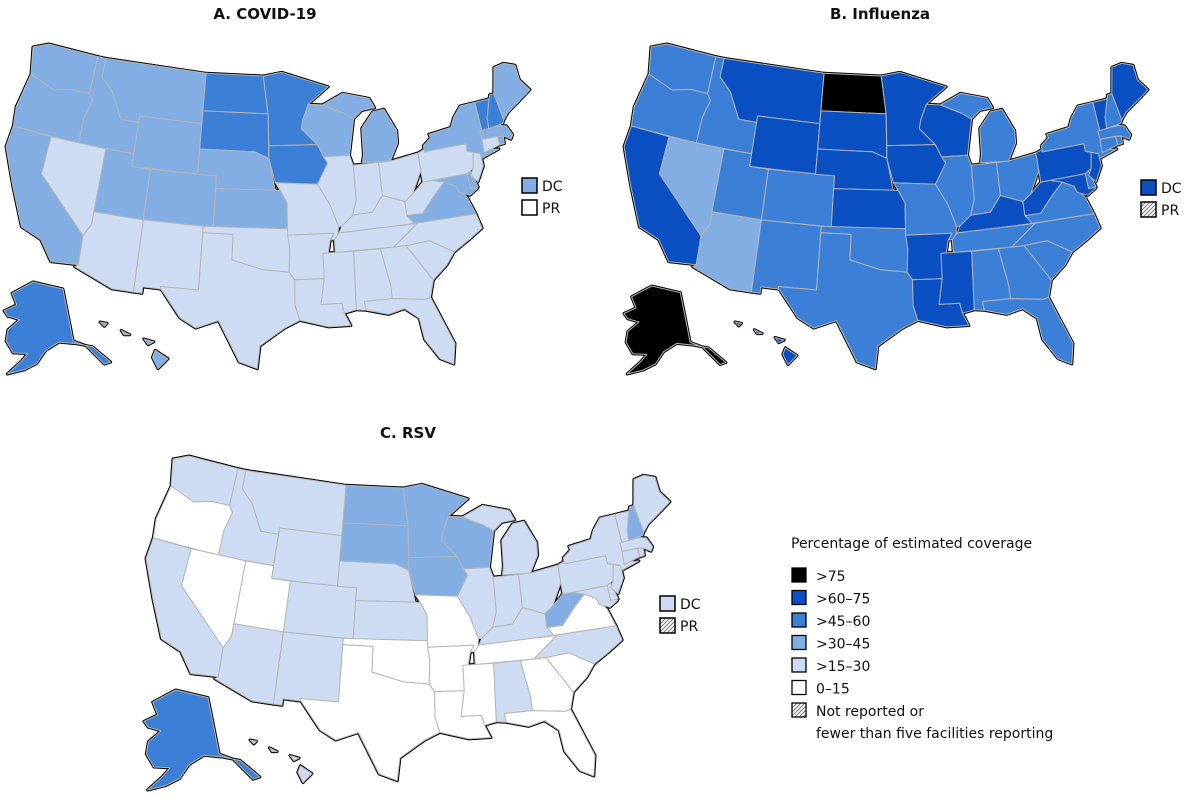  What do you see at coordinates (843, 667) in the screenshot?
I see `legend-label: >15–30` at bounding box center [843, 667].